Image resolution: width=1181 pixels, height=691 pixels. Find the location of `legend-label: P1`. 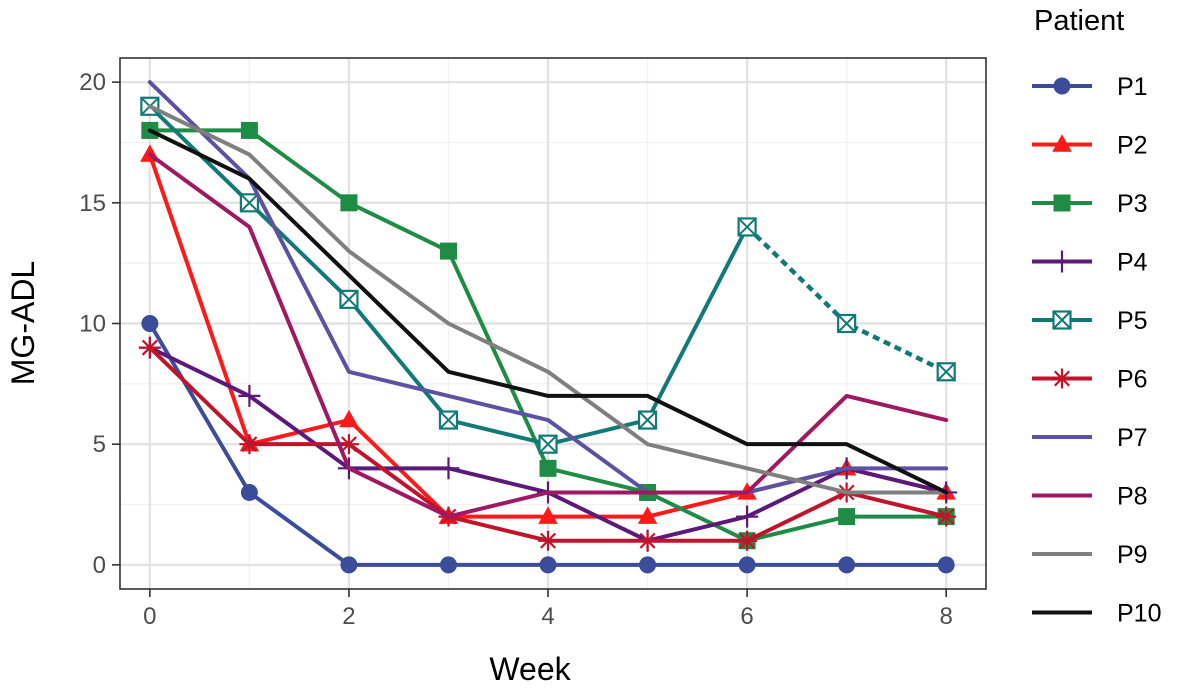

legend-label: P1 is located at coordinates (1132, 87).